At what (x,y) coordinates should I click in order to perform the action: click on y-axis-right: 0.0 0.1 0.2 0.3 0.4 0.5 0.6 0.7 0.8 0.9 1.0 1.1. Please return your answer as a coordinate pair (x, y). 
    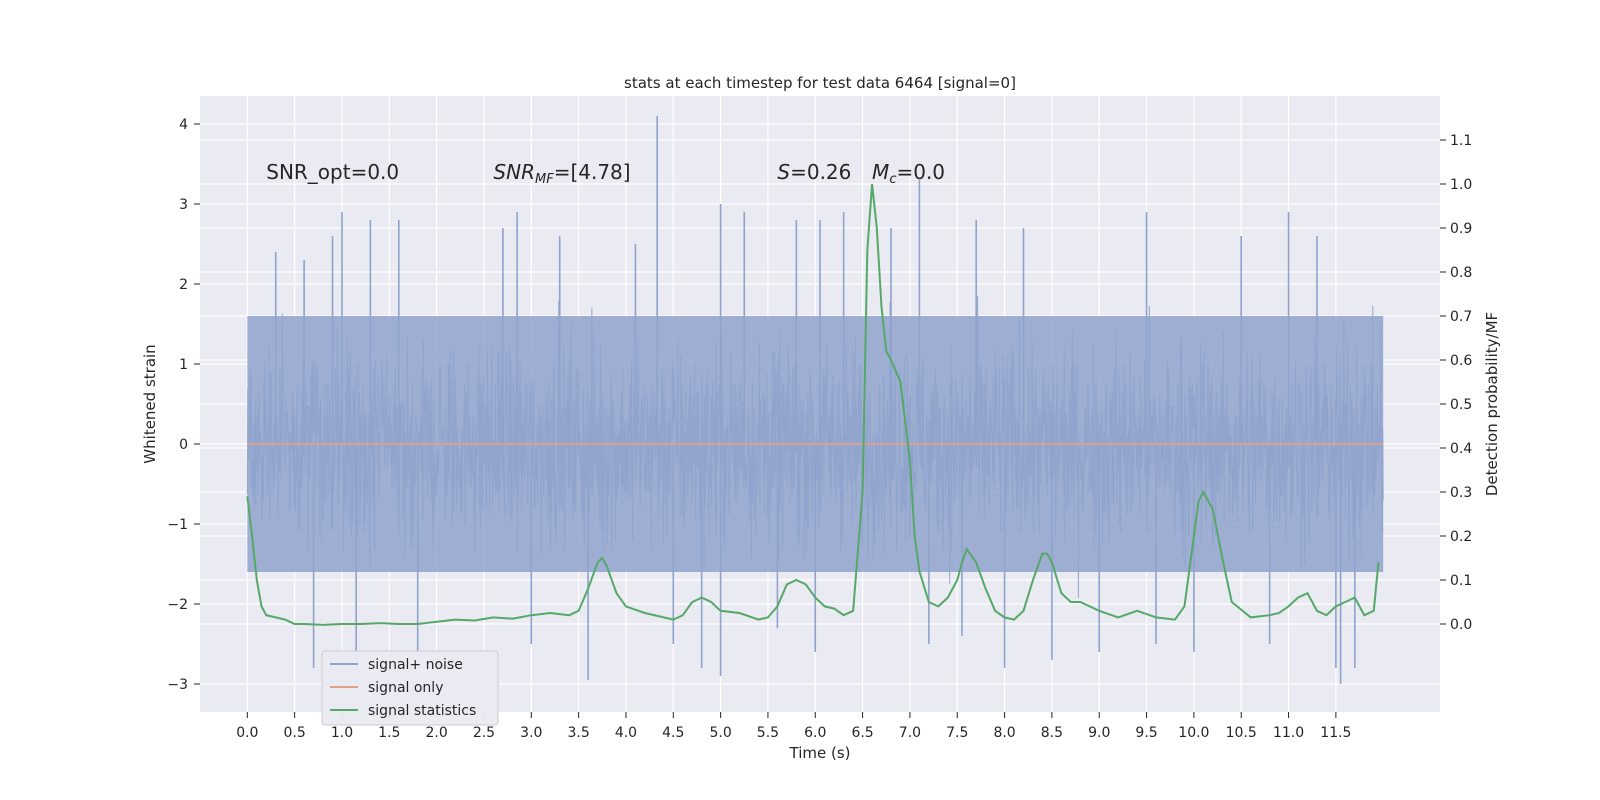
    Looking at the image, I should click on (1456, 383).